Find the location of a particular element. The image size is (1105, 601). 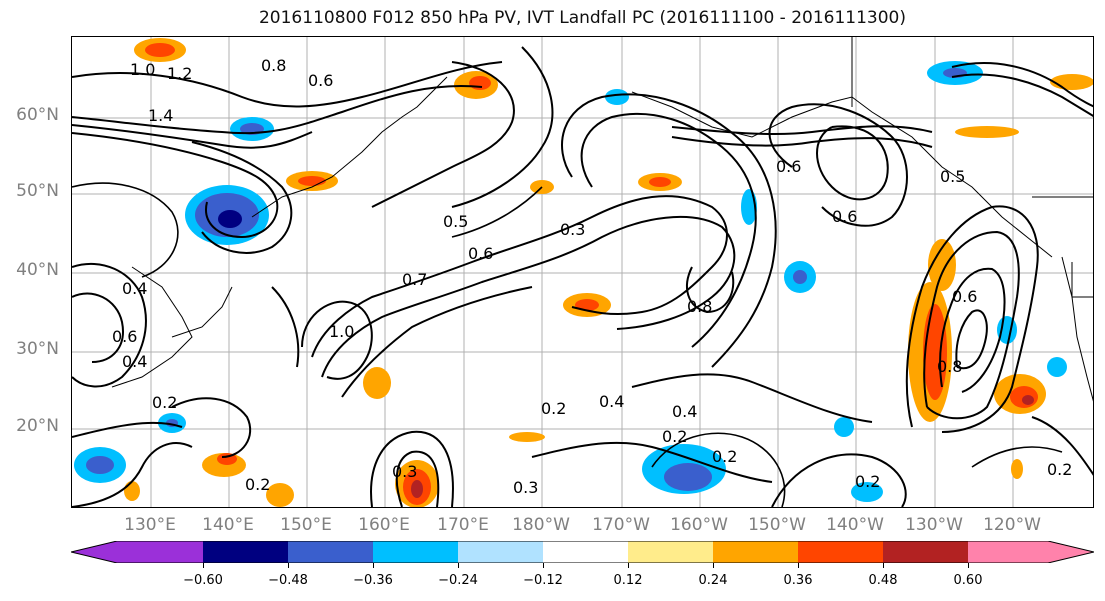

colorbar-tick-label: 0.60 is located at coordinates (968, 580).